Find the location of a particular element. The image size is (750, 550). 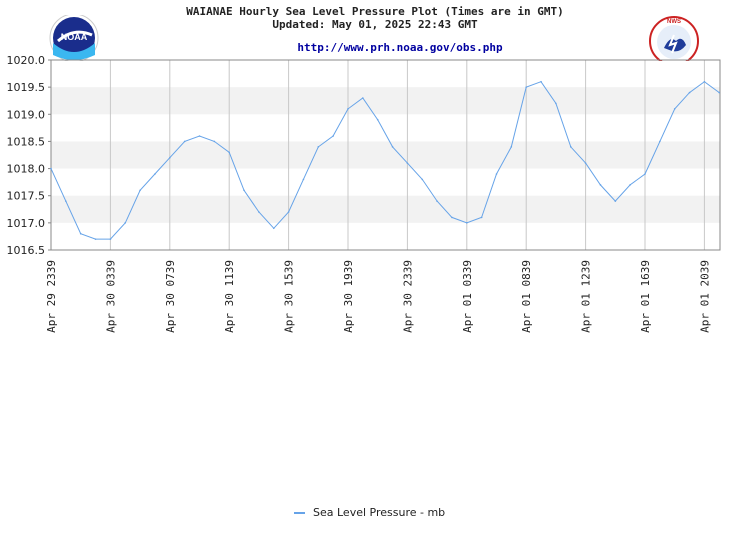

x-tick-label: Apr 30 1939 is located at coordinates (348, 296).